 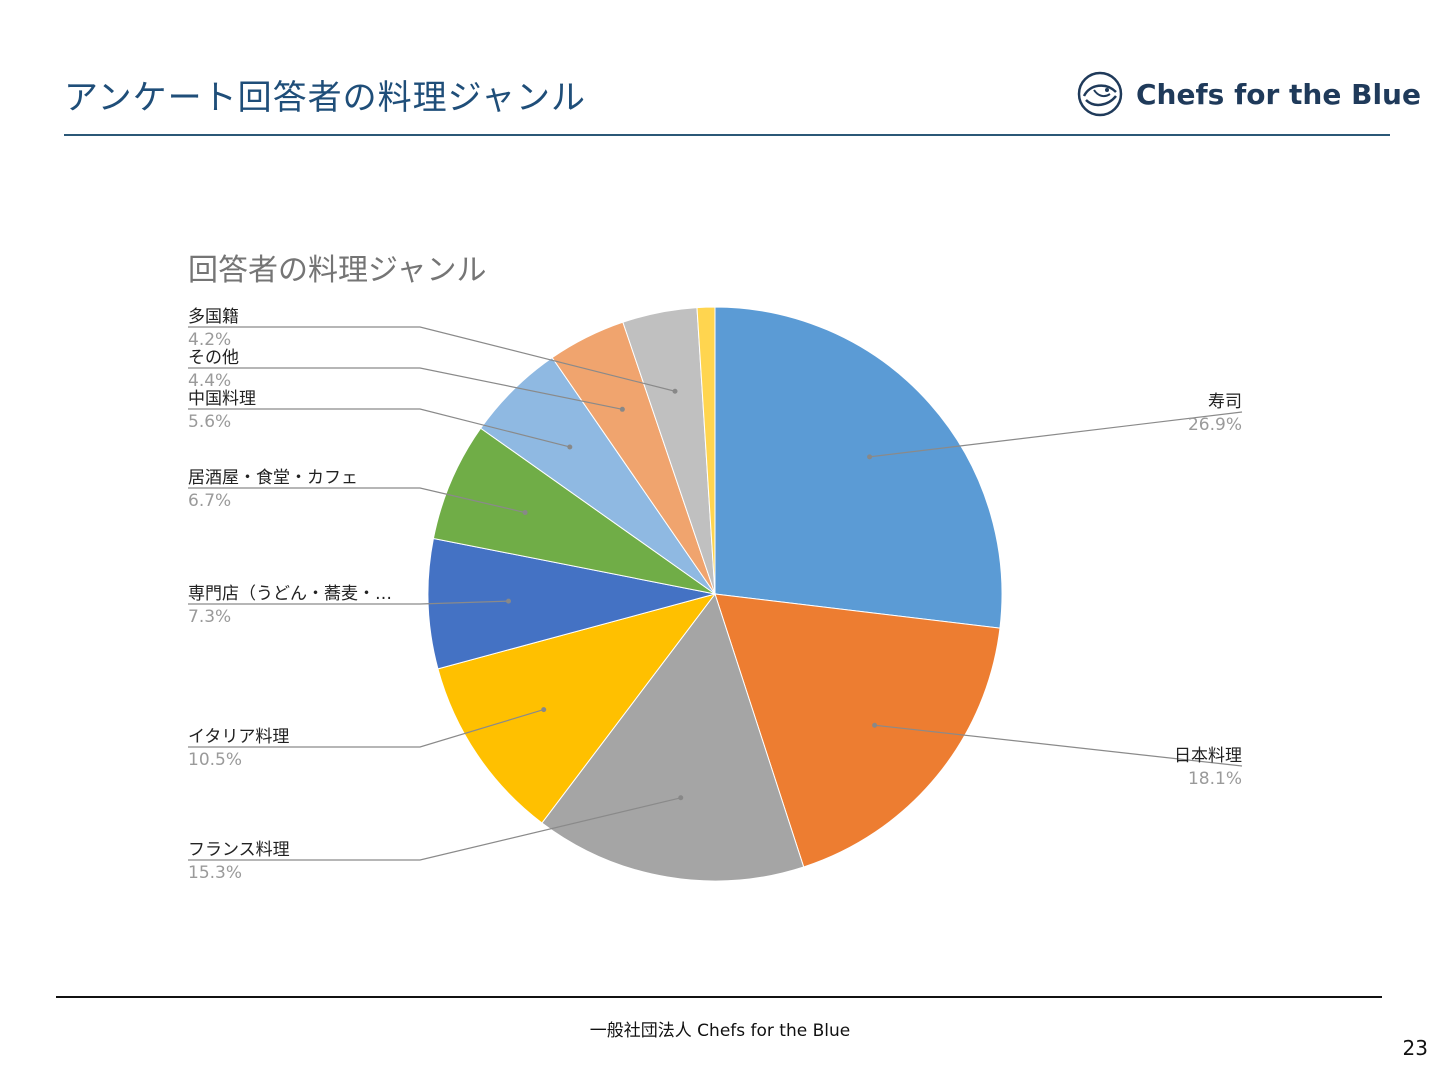 What do you see at coordinates (213, 358) in the screenshot?
I see `slice-label: その他` at bounding box center [213, 358].